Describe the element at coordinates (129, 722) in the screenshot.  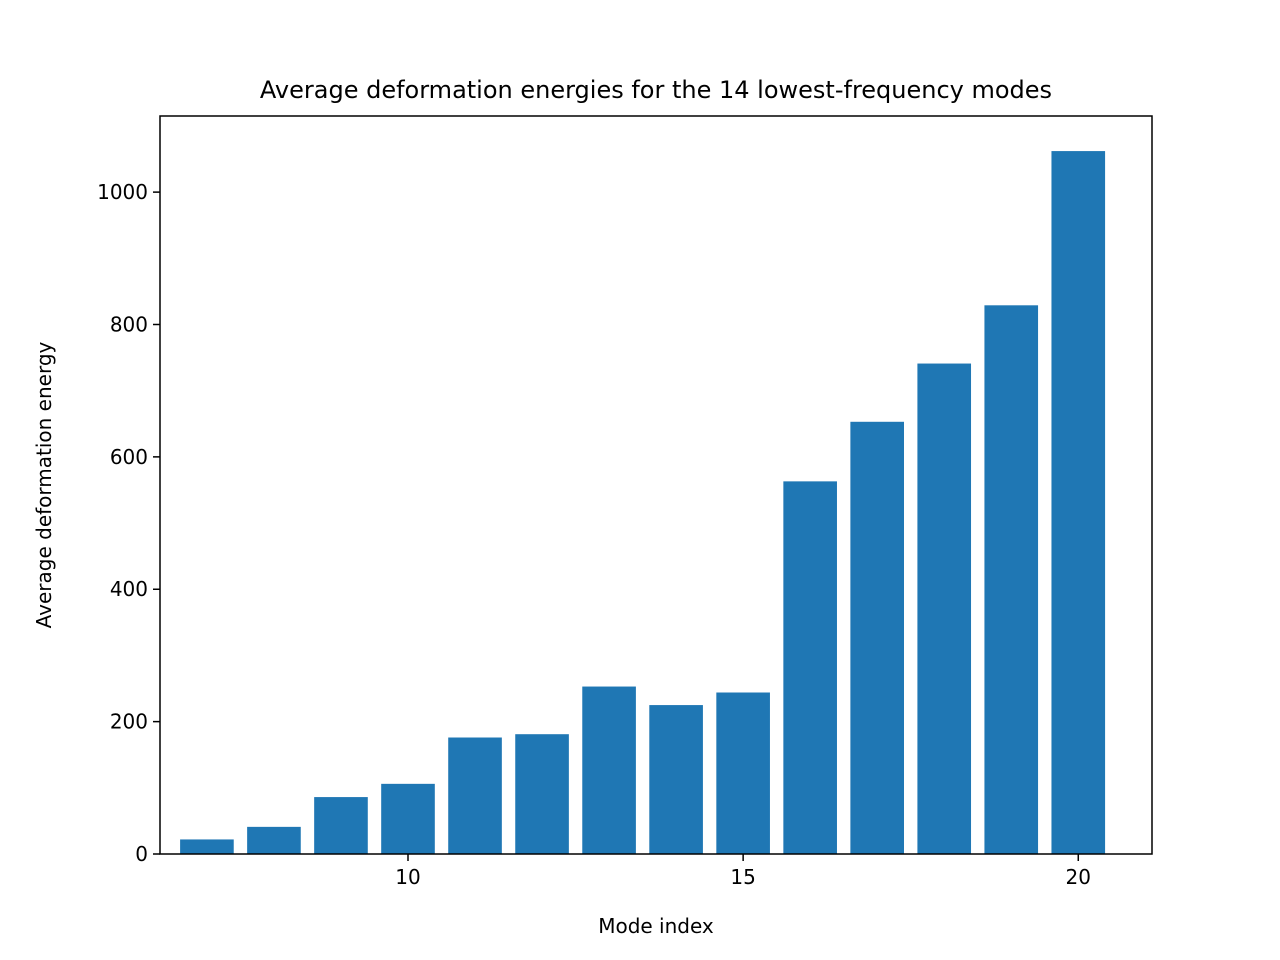
I see `y-tick-label: 200` at that location.